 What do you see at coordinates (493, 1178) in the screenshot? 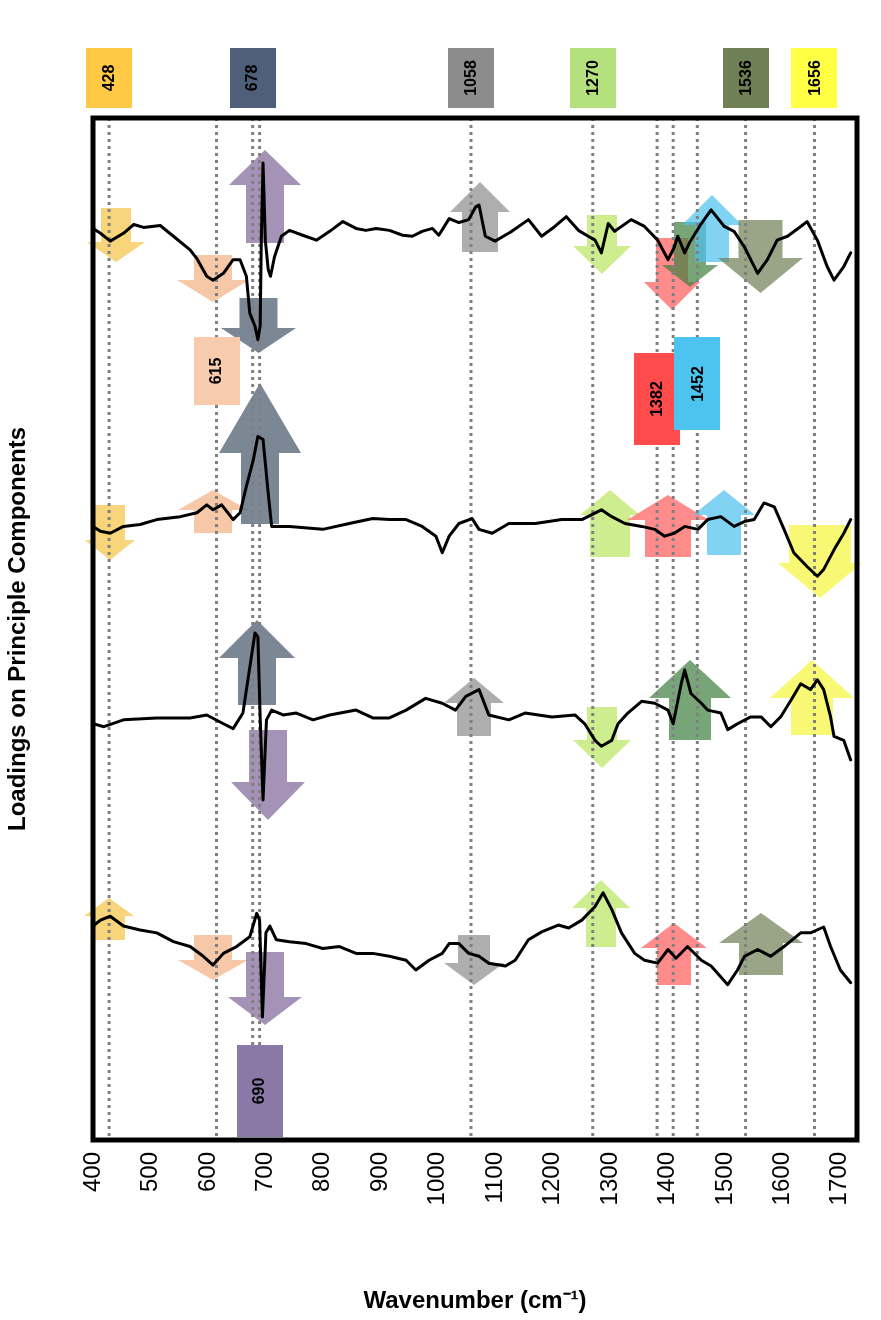
I see `x-tick-label: 1100` at bounding box center [493, 1178].